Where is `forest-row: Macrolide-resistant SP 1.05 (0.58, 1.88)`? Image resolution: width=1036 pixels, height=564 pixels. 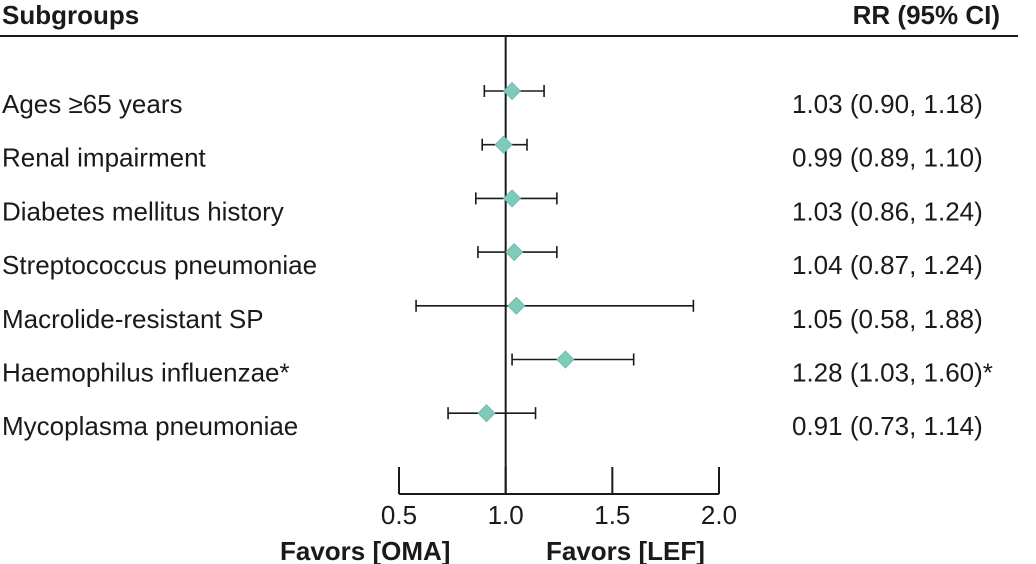 forest-row: Macrolide-resistant SP 1.05 (0.58, 1.88) is located at coordinates (492, 315).